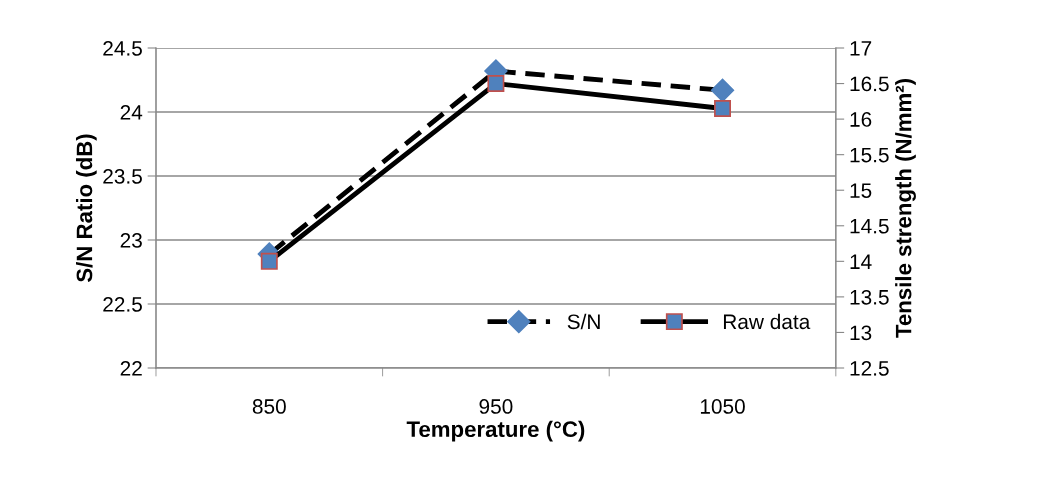 The height and width of the screenshot is (500, 1054). Describe the element at coordinates (131, 112) in the screenshot. I see `y-tick-label: 24` at that location.